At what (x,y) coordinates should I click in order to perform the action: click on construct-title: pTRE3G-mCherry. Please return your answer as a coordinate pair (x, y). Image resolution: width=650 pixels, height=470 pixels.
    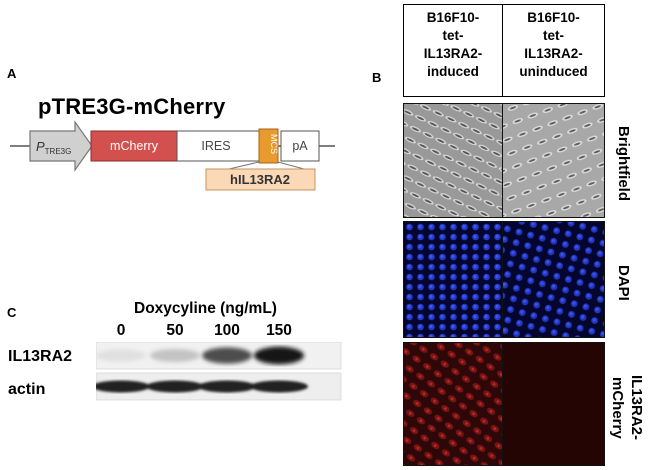
    Looking at the image, I should click on (132, 106).